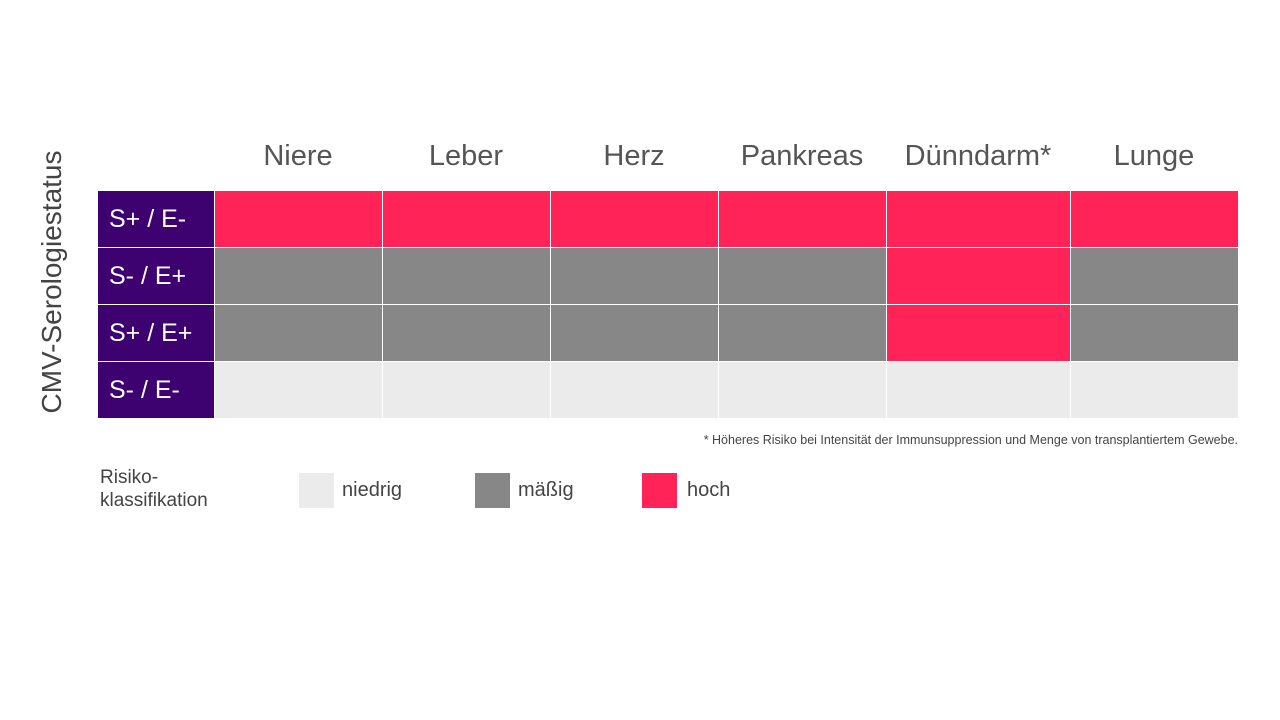 This screenshot has width=1280, height=720. I want to click on column-headers: Niere Leber Herz Pankreas Dünndarm* Lunge, so click(640, 156).